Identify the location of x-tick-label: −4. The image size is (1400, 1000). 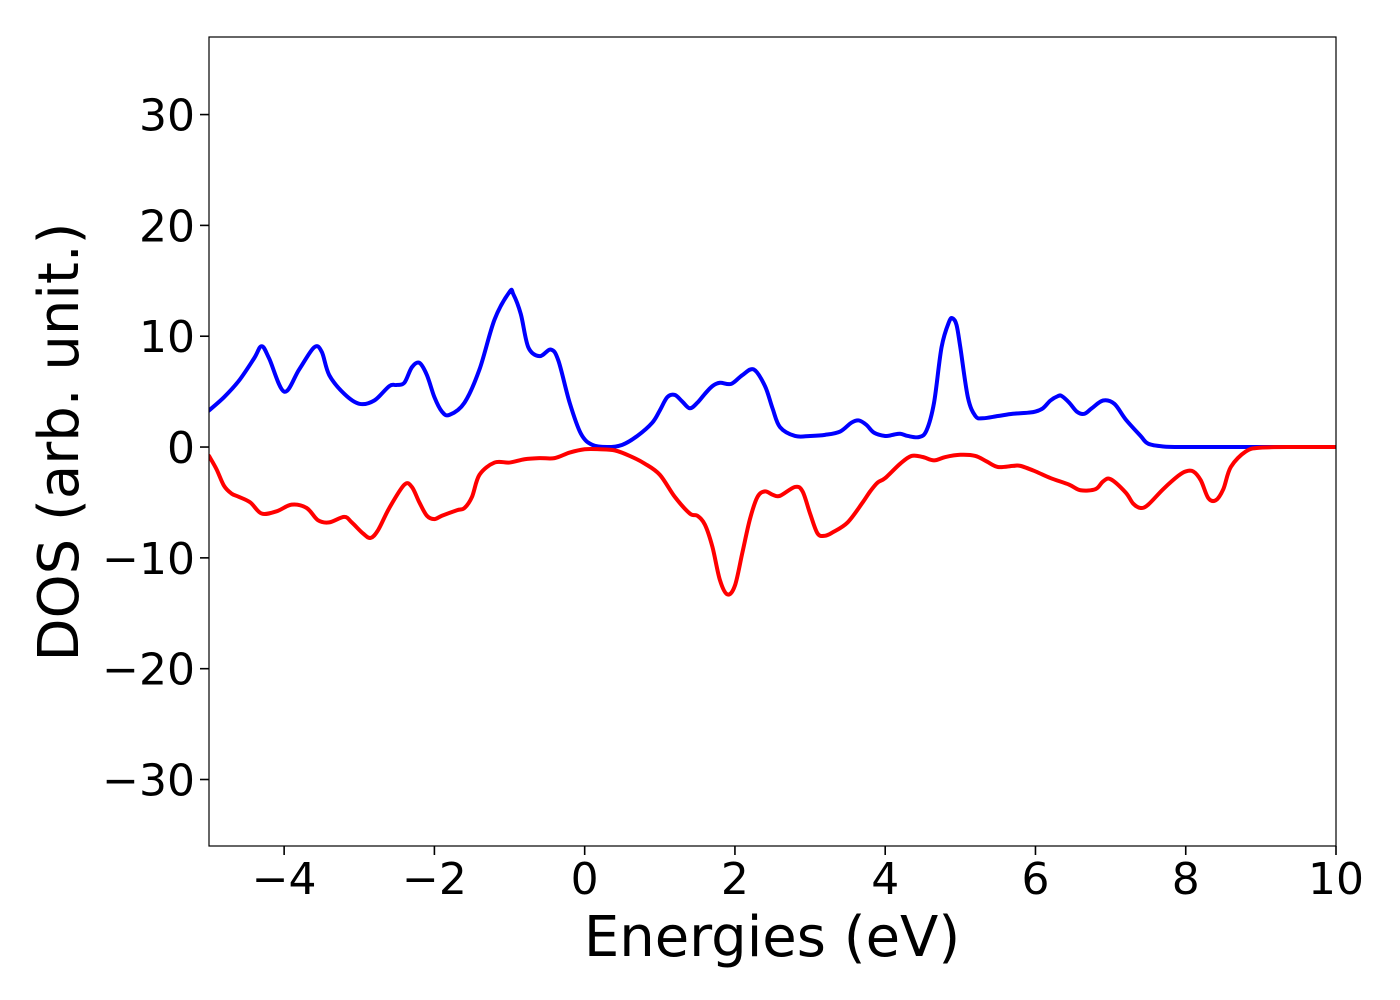
(284, 879).